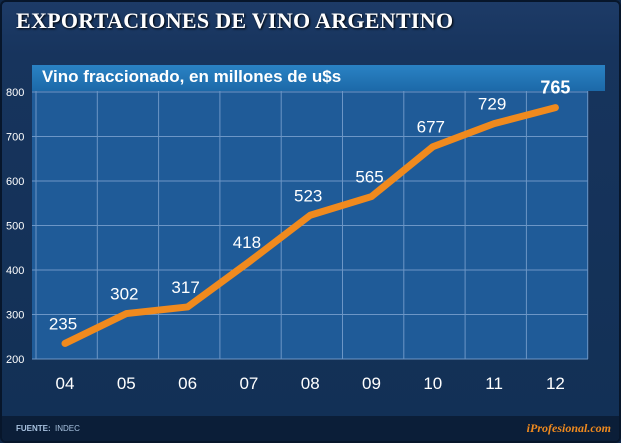  I want to click on x-axis-ticks: 04 05 06 07 08 09 10 11 12, so click(310, 383).